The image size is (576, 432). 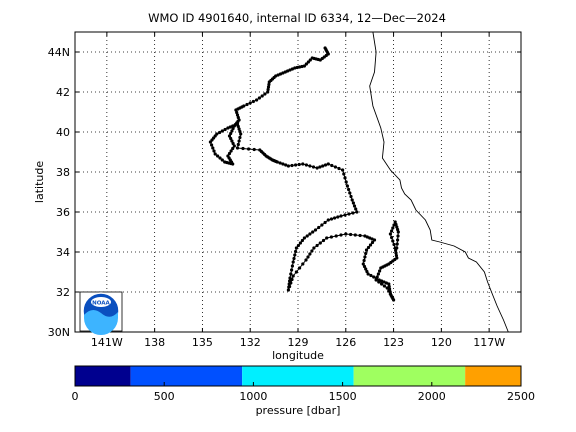 I want to click on x-tick-label: 138, so click(x=154, y=342).